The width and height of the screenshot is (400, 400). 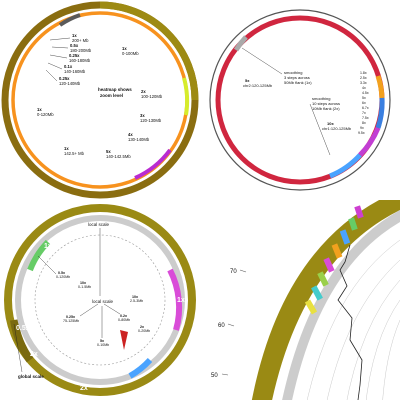 I want to click on inner-range-3: 75-125Mb, so click(x=71, y=321).